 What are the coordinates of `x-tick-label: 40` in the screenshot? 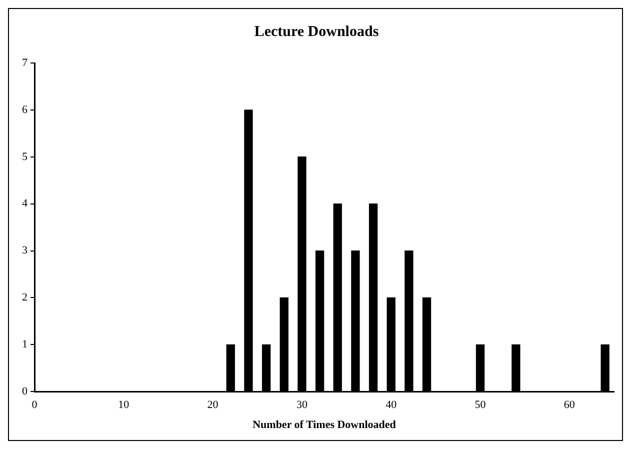 It's located at (392, 405).